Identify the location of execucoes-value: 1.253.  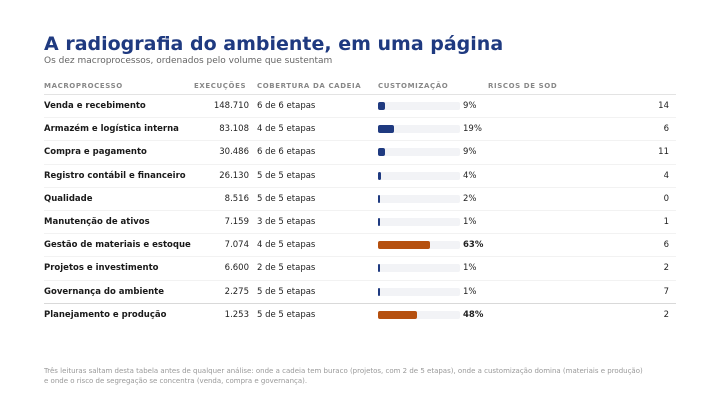
(236, 314).